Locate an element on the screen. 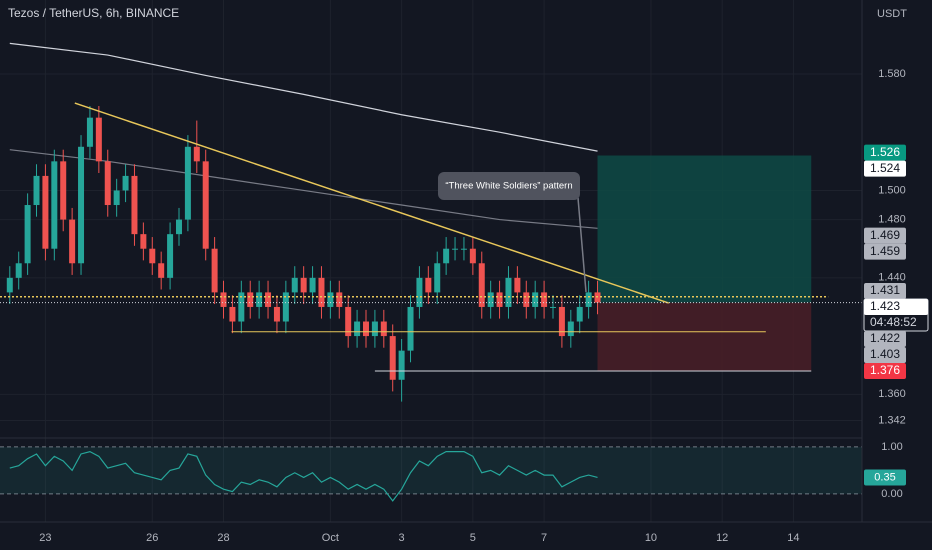 This screenshot has height=550, width=932. current-price-label: 1.423 is located at coordinates (885, 306).